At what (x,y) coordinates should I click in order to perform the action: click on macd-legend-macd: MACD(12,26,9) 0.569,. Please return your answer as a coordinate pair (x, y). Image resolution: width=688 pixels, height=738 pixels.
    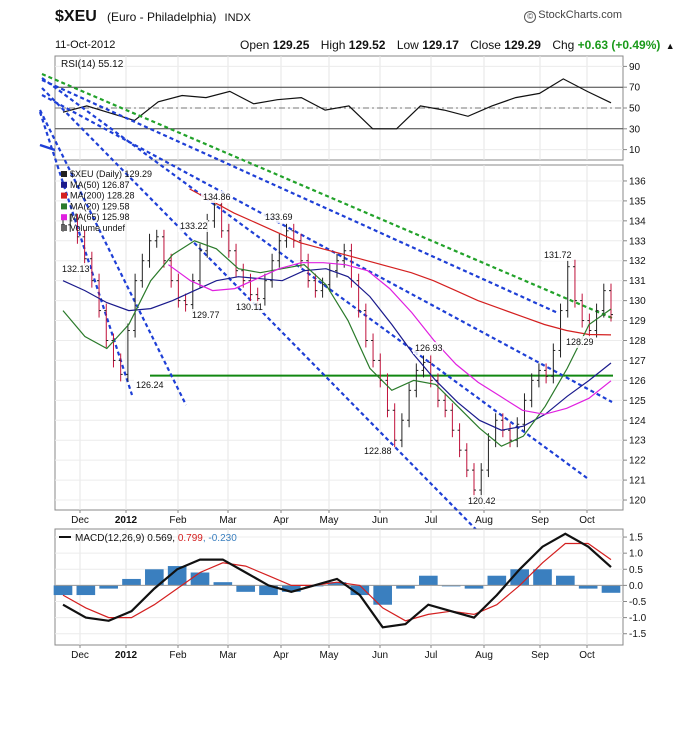
    Looking at the image, I should click on (126, 538).